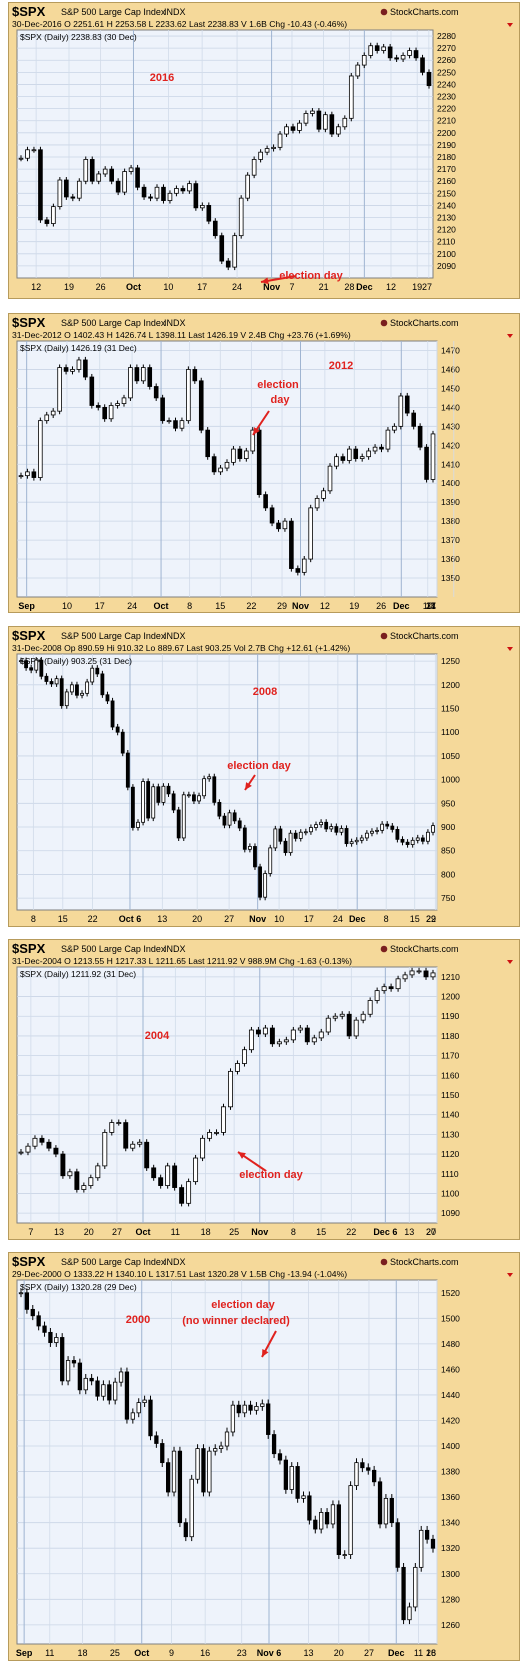 This screenshot has height=1665, width=528. Describe the element at coordinates (265, 1353) in the screenshot. I see `arrow-head-icon` at that location.